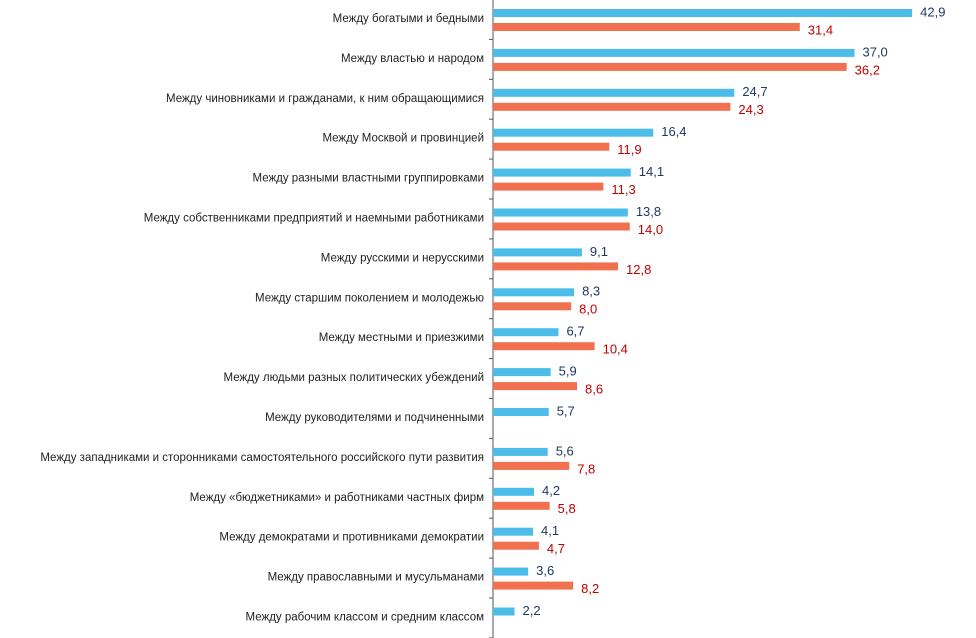  I want to click on category-label: Между старшим поколением и молодежью, so click(369, 298).